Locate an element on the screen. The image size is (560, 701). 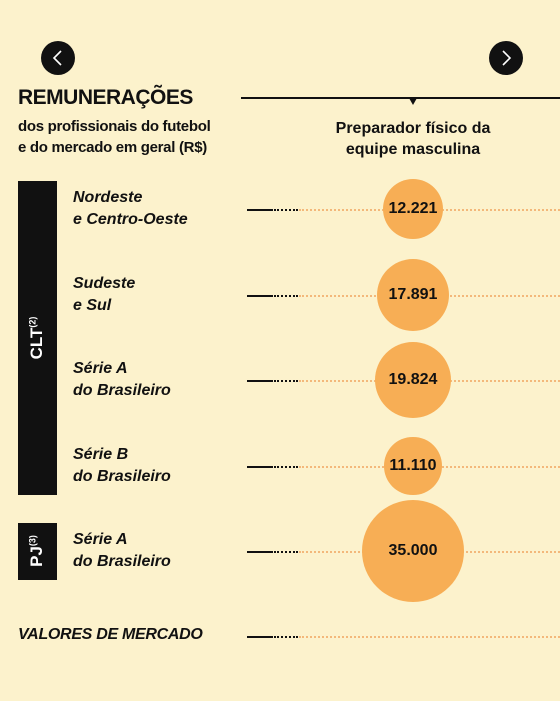
next-button is located at coordinates (506, 58).